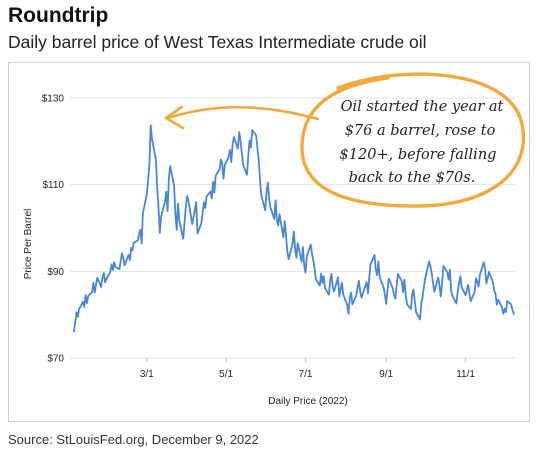 This screenshot has height=457, width=540. Describe the element at coordinates (242, 117) in the screenshot. I see `annotation-arrow` at that location.